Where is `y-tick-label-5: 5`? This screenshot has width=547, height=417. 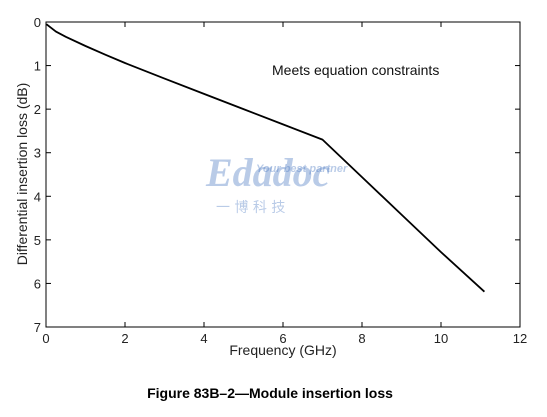
y-tick-label-5: 5 is located at coordinates (37, 240).